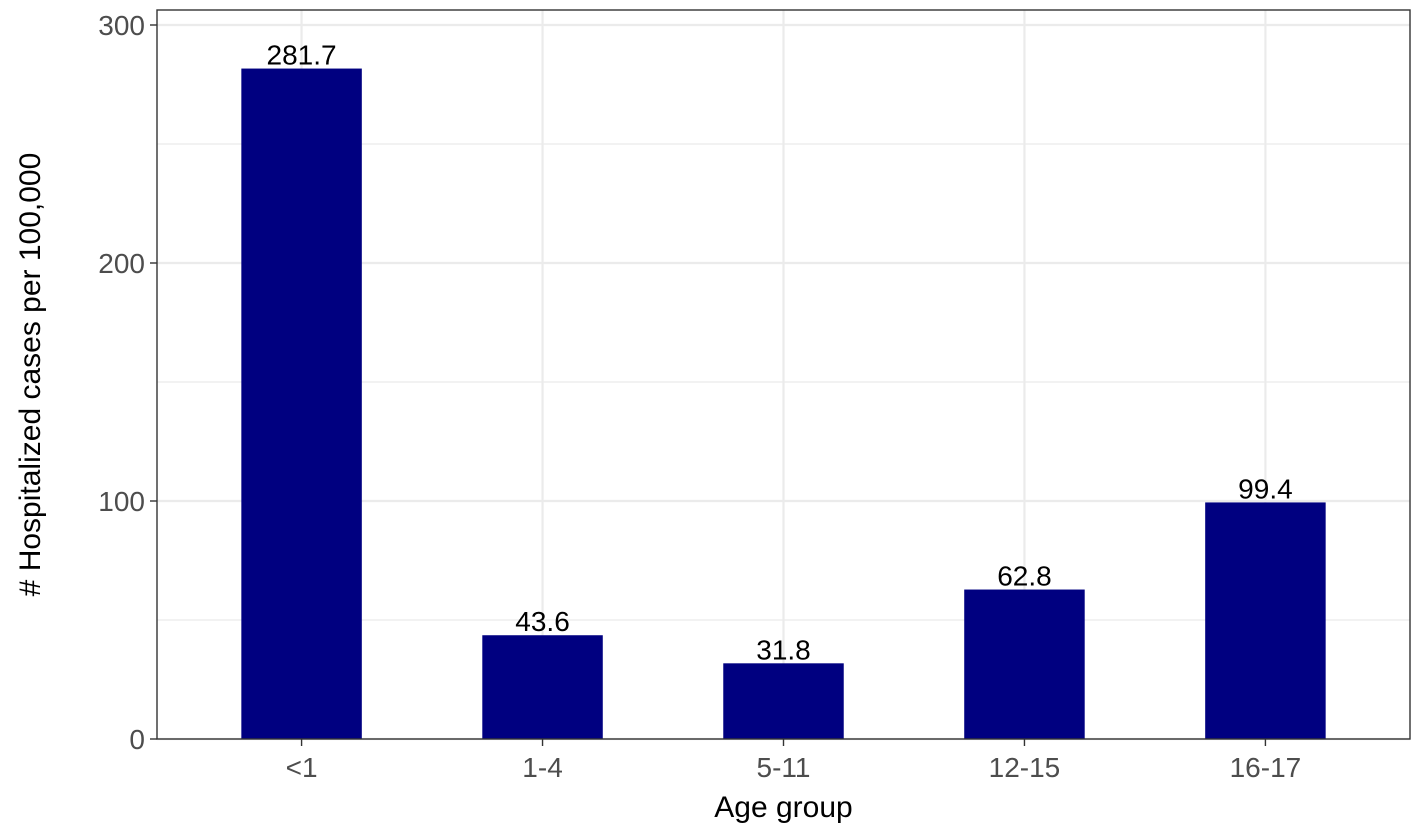 The width and height of the screenshot is (1418, 827). I want to click on x-tick-label: 16-17, so click(1266, 767).